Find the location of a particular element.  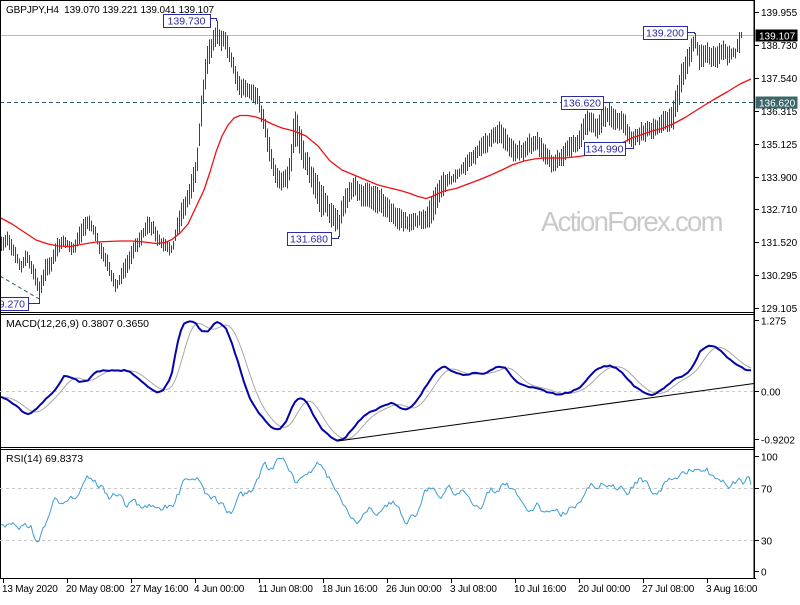

svg-text: 4 Jun 00:00 is located at coordinates (219, 589).